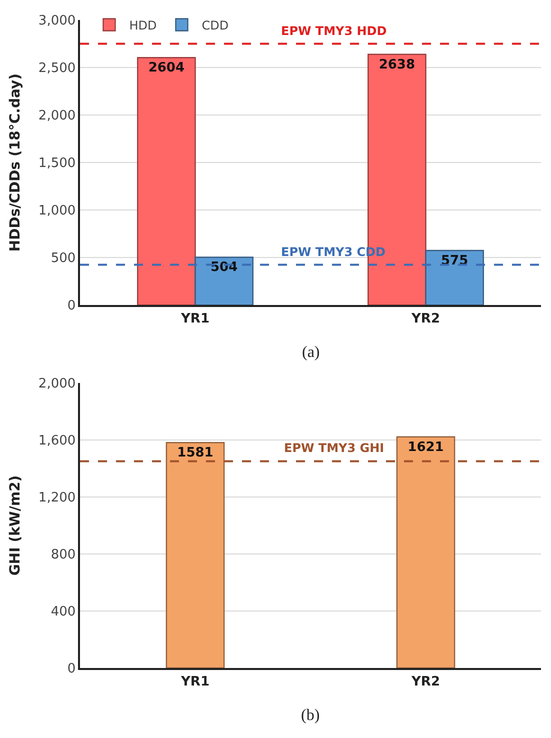  Describe the element at coordinates (16, 162) in the screenshot. I see `y-axis-title: HDDs/CDDs (18°C.day)` at that location.